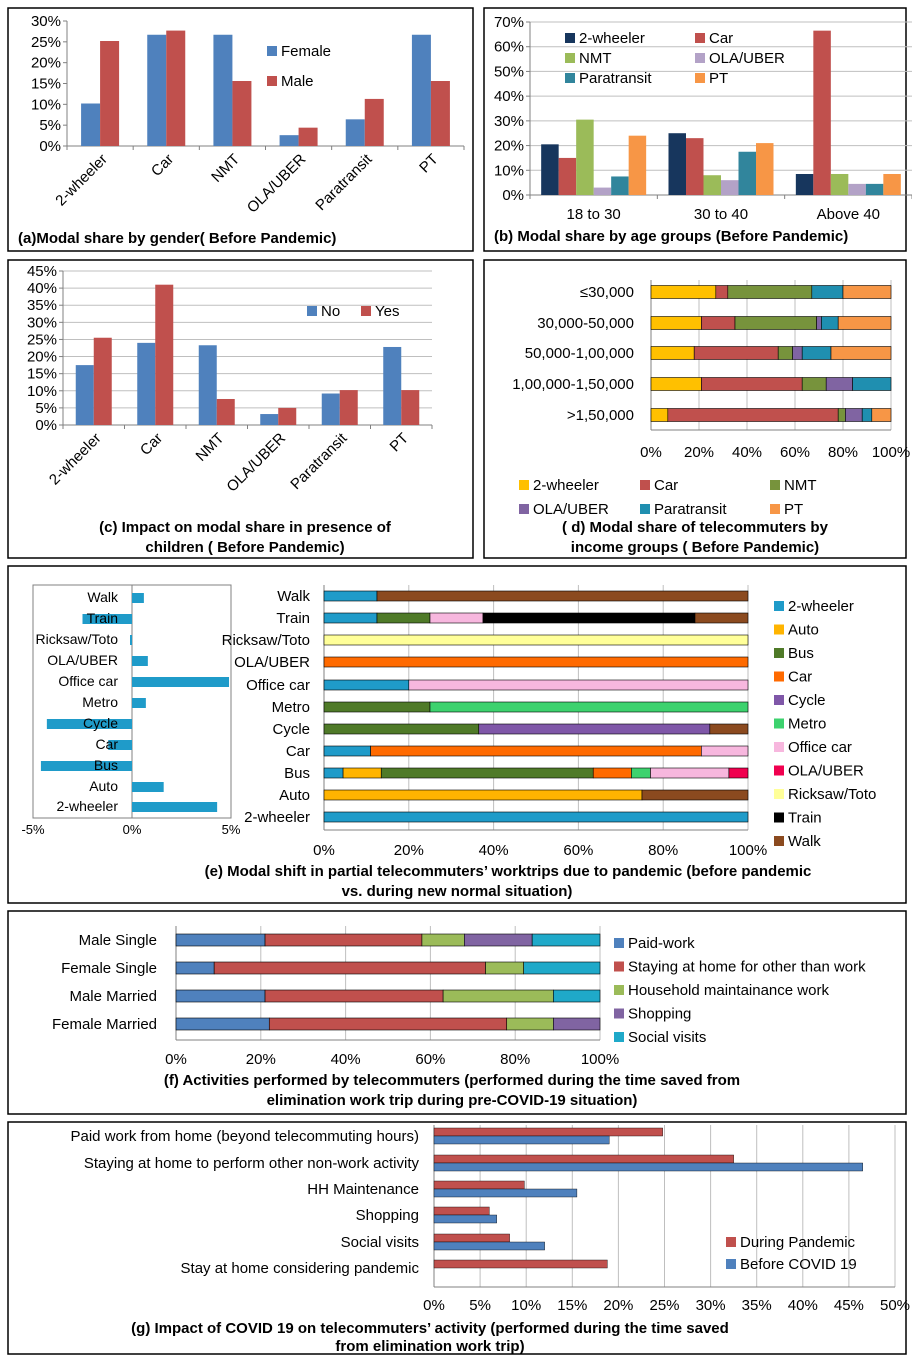  What do you see at coordinates (306, 51) in the screenshot?
I see `legend-label: Female` at bounding box center [306, 51].